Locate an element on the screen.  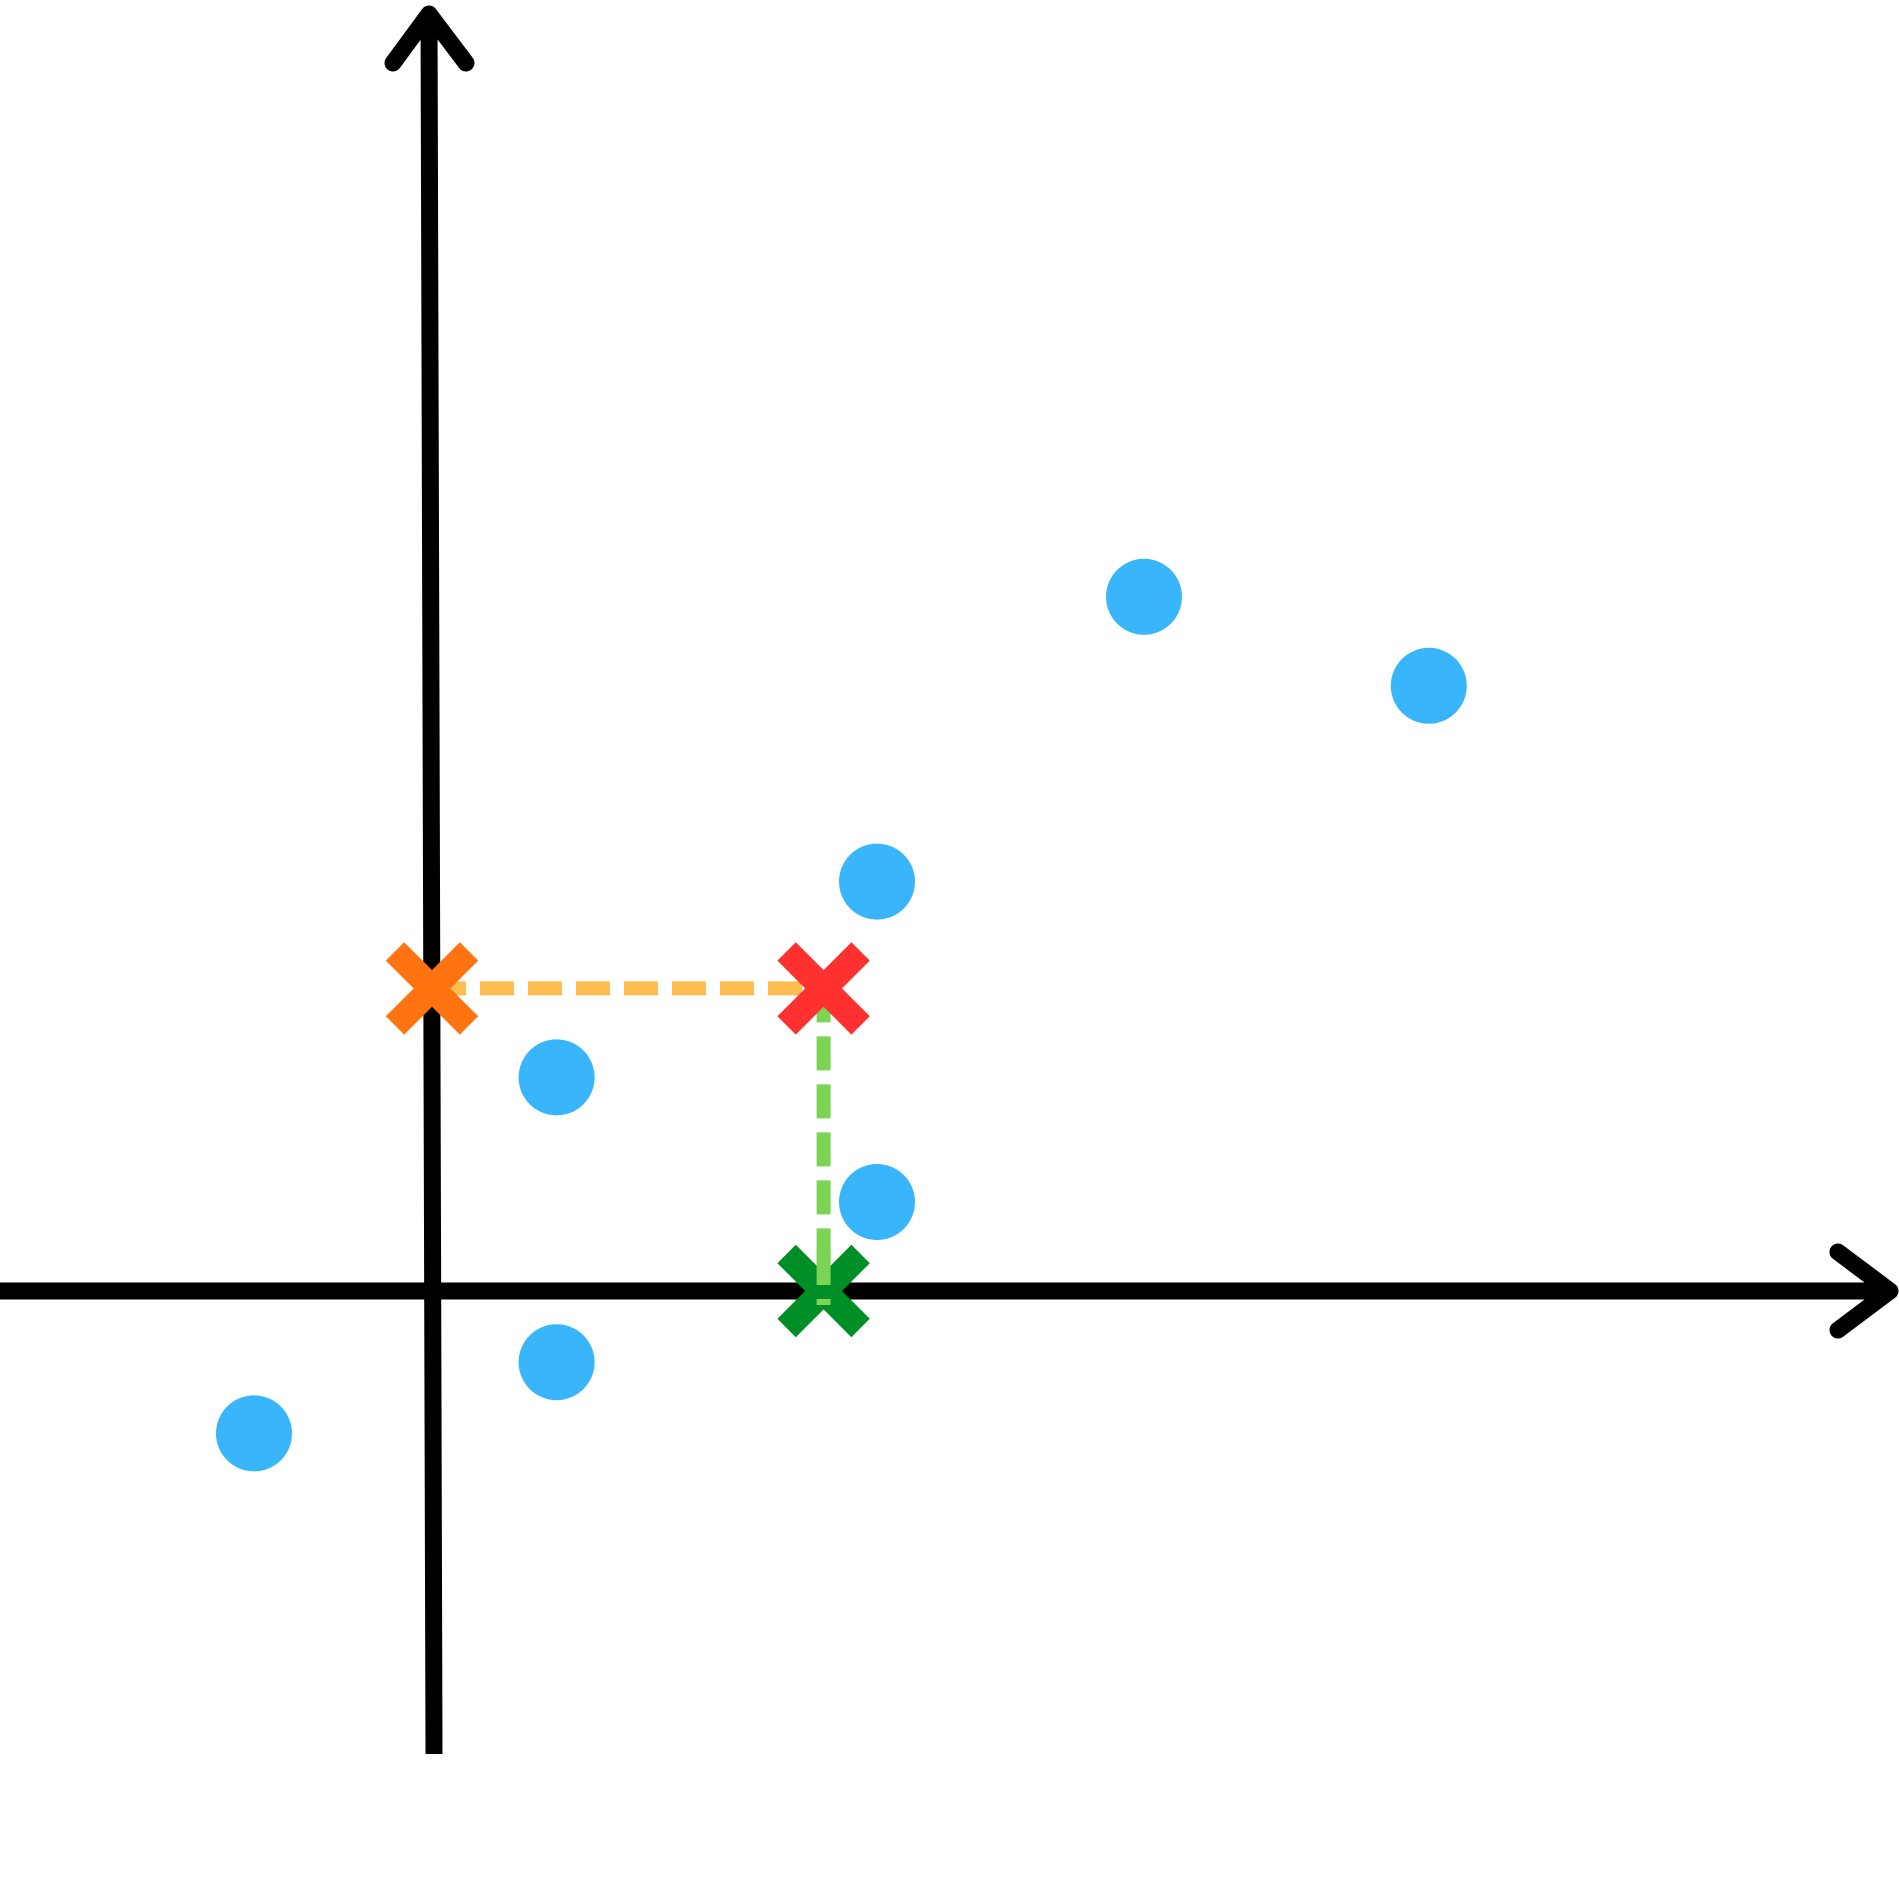
y-axis-line is located at coordinates (431, 883).